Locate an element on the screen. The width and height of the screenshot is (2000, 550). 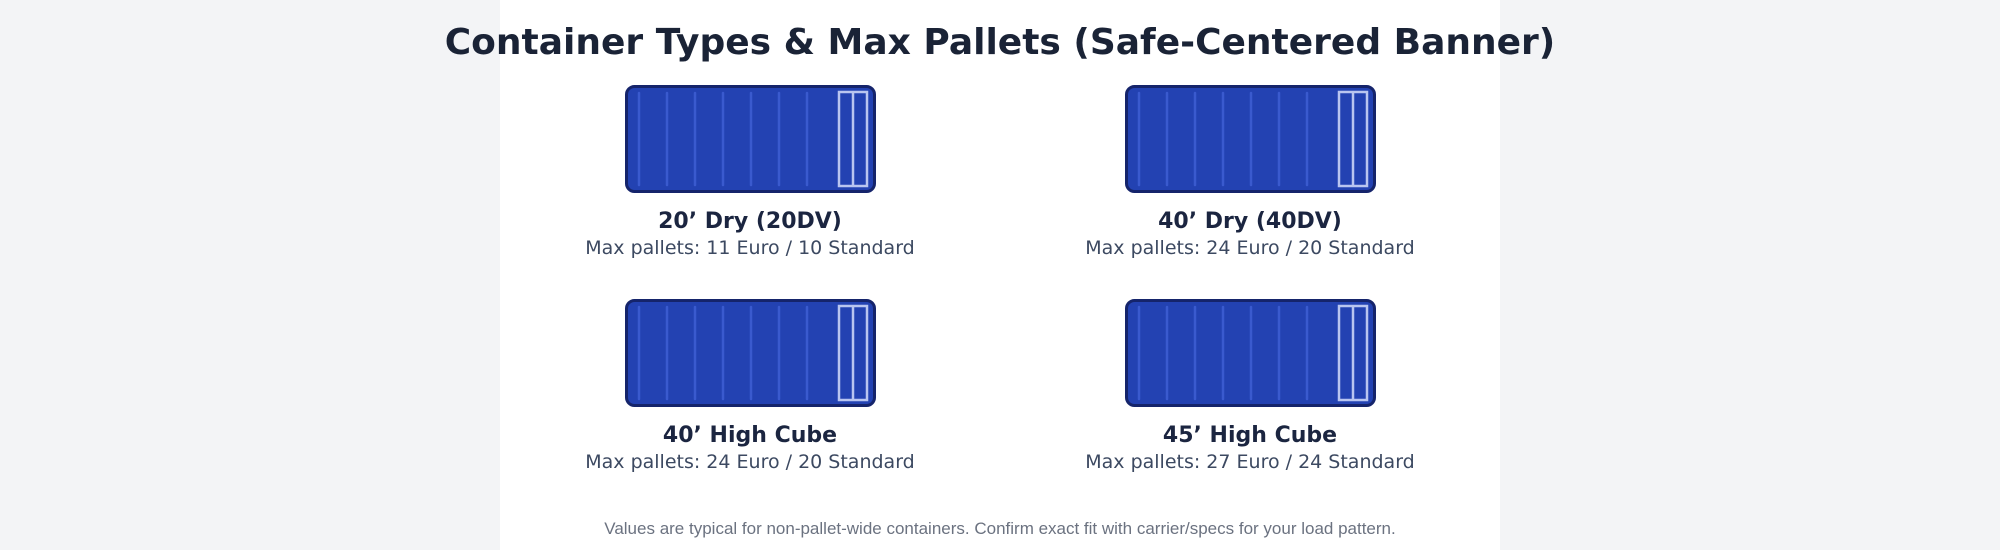
container-type-label: 45’ High Cube is located at coordinates (1250, 435).